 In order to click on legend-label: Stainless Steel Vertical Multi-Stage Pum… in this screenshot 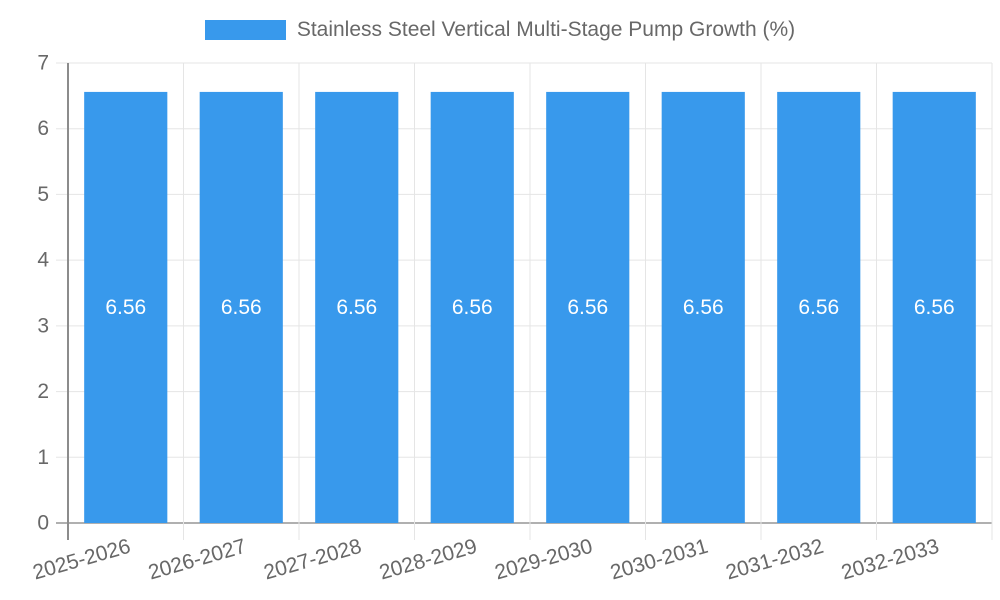, I will do `click(546, 29)`.